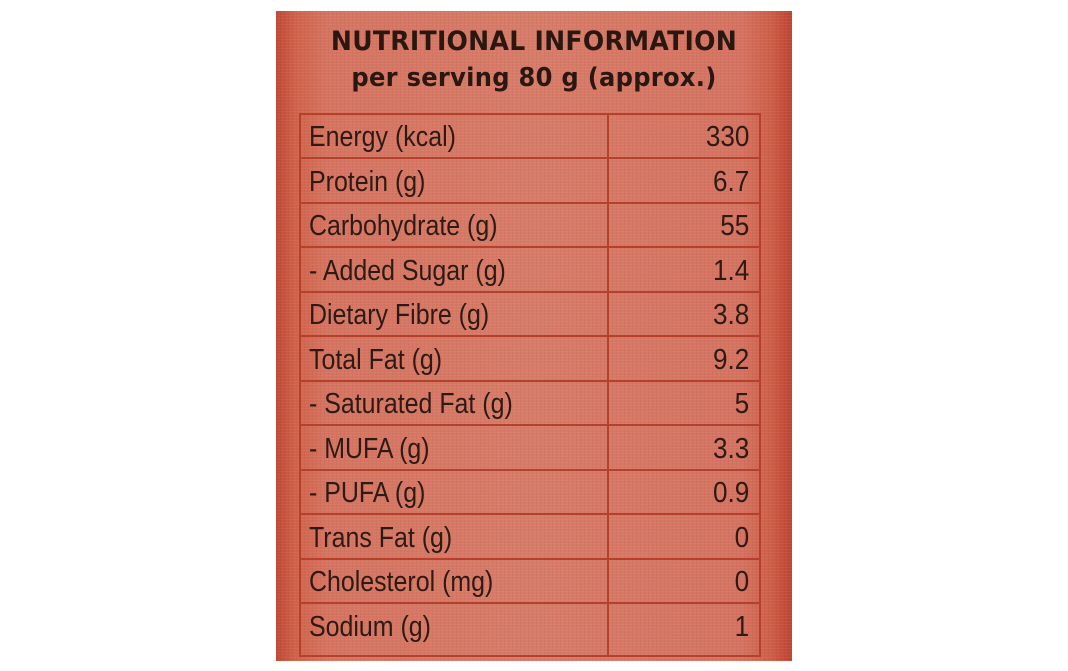  What do you see at coordinates (530, 538) in the screenshot?
I see `nutrient-row-trans-fat: Trans Fat (g) 0` at bounding box center [530, 538].